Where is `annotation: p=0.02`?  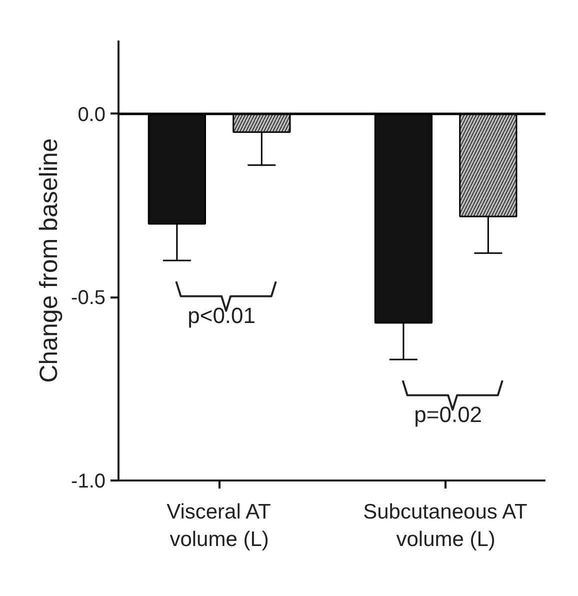
annotation: p=0.02 is located at coordinates (448, 414).